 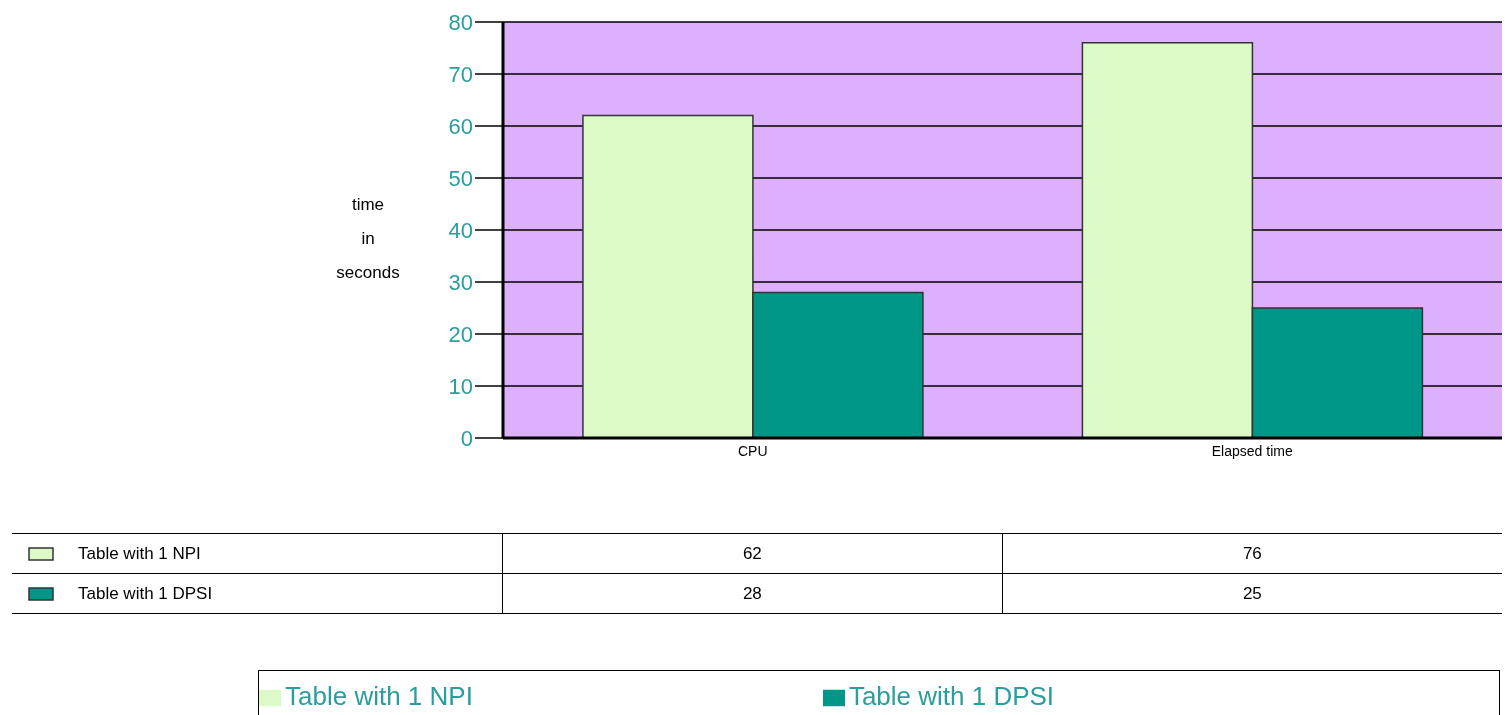 I want to click on data-label: 25, so click(x=1252, y=593).